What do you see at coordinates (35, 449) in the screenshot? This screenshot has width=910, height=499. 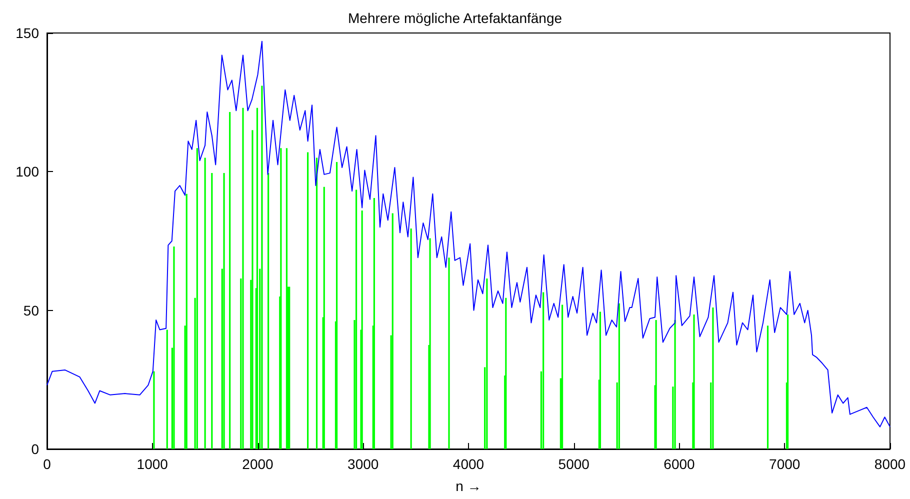 I see `y-tick-label: 0` at bounding box center [35, 449].